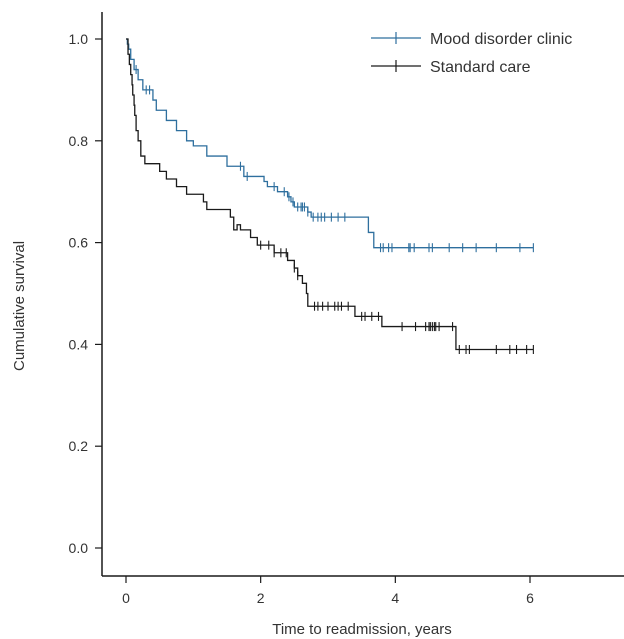  I want to click on y-tick-label: 0.8, so click(79, 141).